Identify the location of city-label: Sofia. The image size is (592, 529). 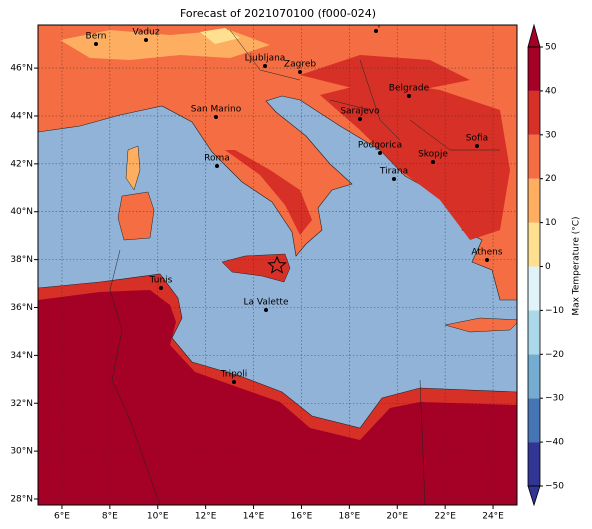
(477, 139).